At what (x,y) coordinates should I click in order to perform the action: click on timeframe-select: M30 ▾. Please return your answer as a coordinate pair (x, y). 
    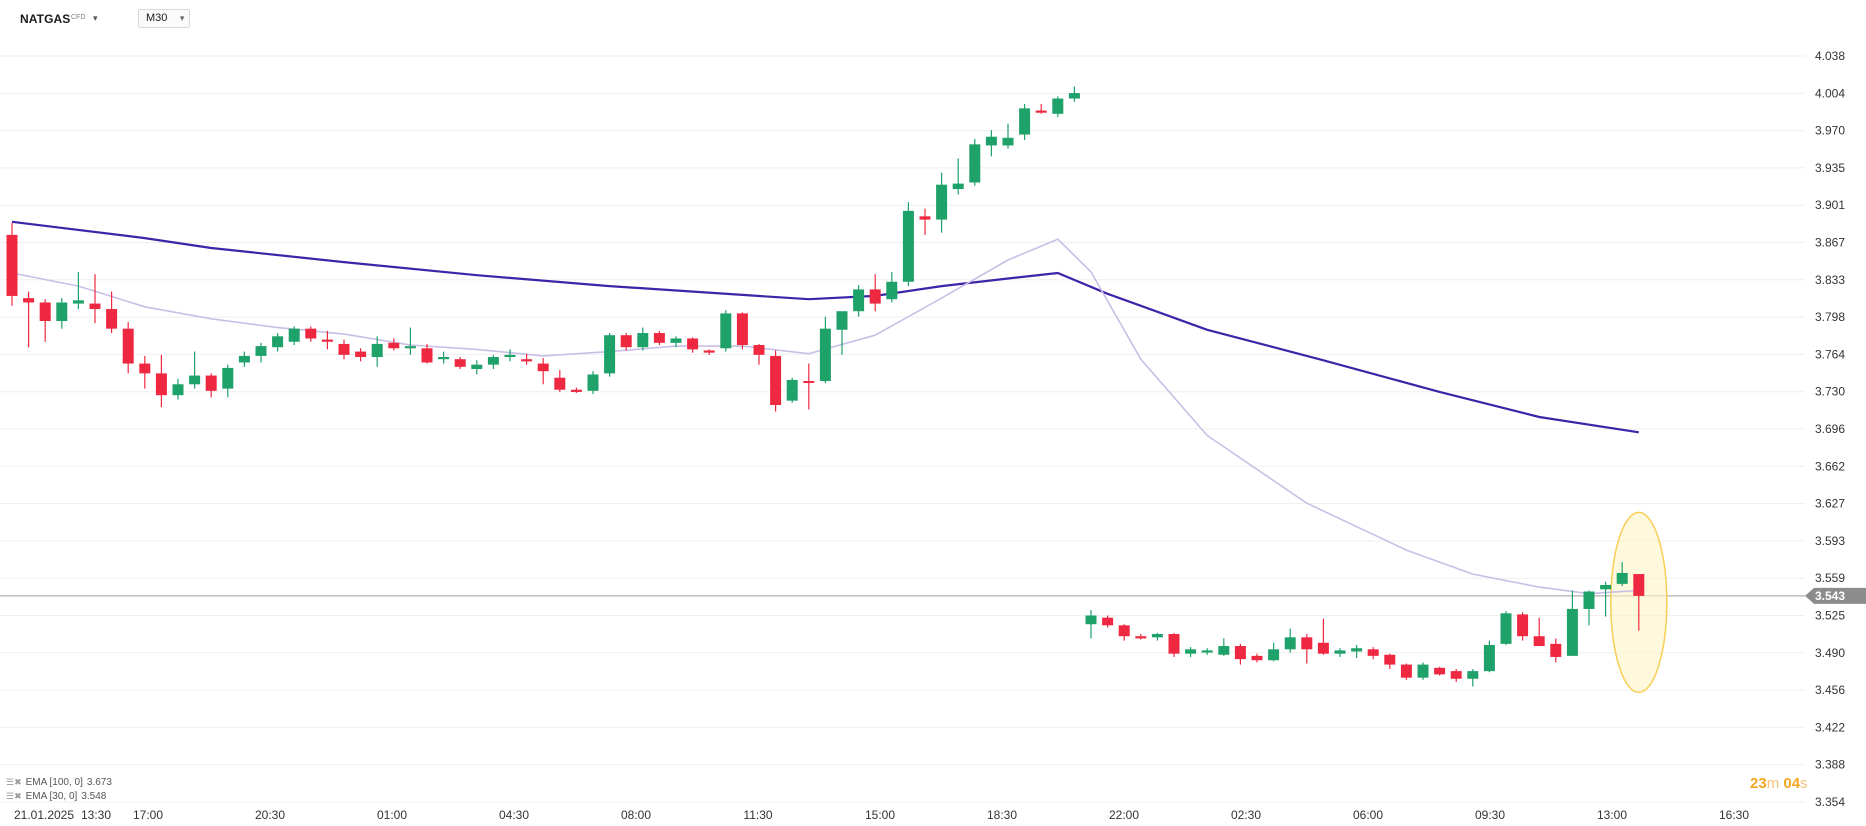
    Looking at the image, I should click on (164, 18).